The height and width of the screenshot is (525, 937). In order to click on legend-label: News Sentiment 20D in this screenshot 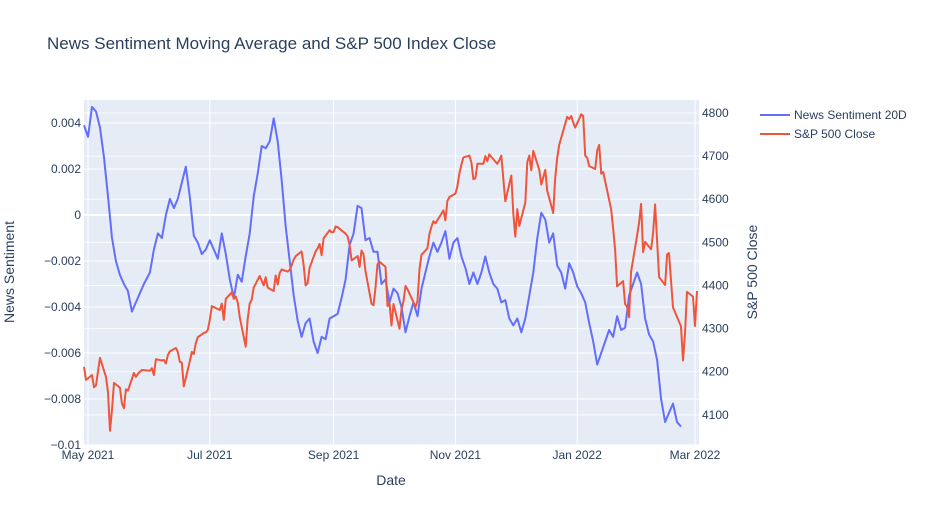, I will do `click(850, 115)`.